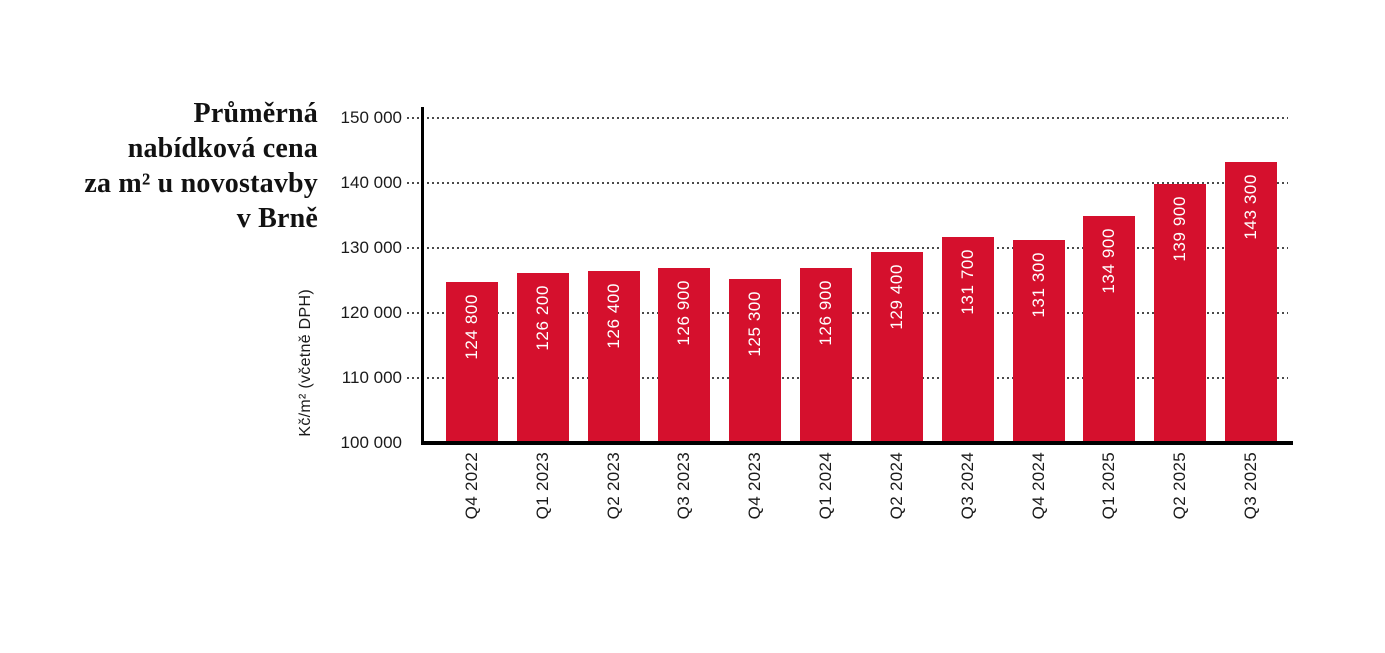 This screenshot has width=1385, height=653. Describe the element at coordinates (755, 361) in the screenshot. I see `bar-q4-2023: 125 300` at that location.